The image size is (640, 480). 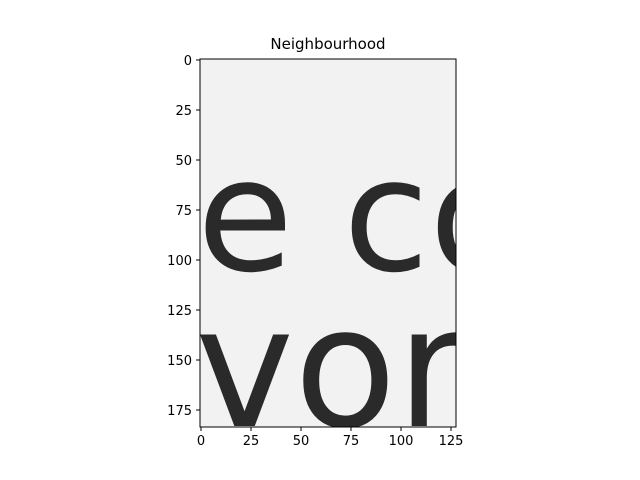 I want to click on y-tick-label: 150, so click(x=179, y=361).